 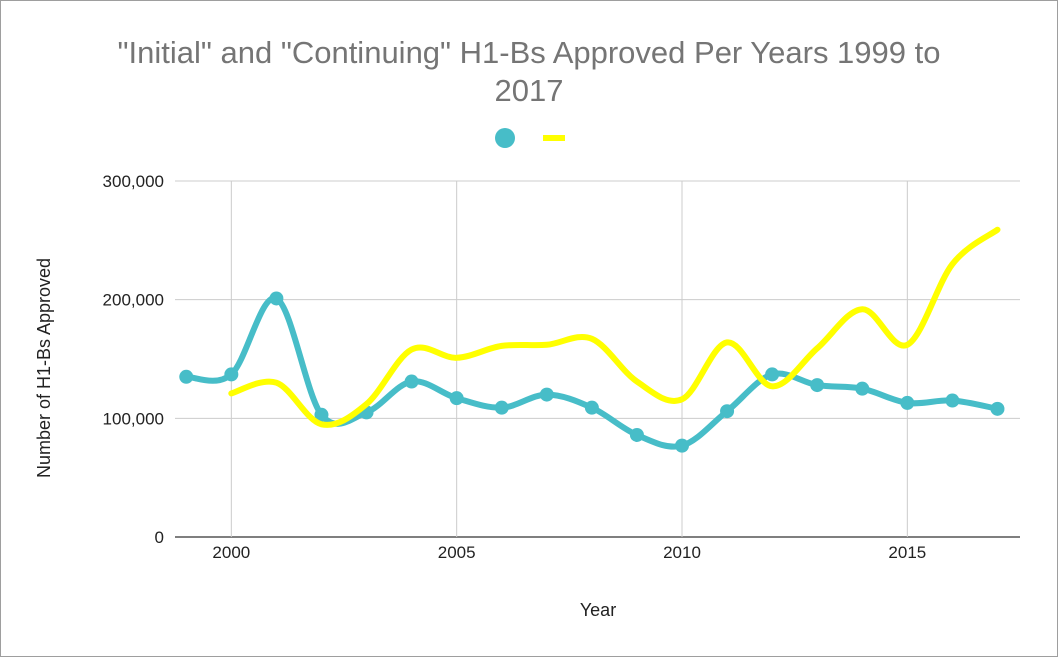 I want to click on x-tick-label: 2015, so click(x=907, y=552).